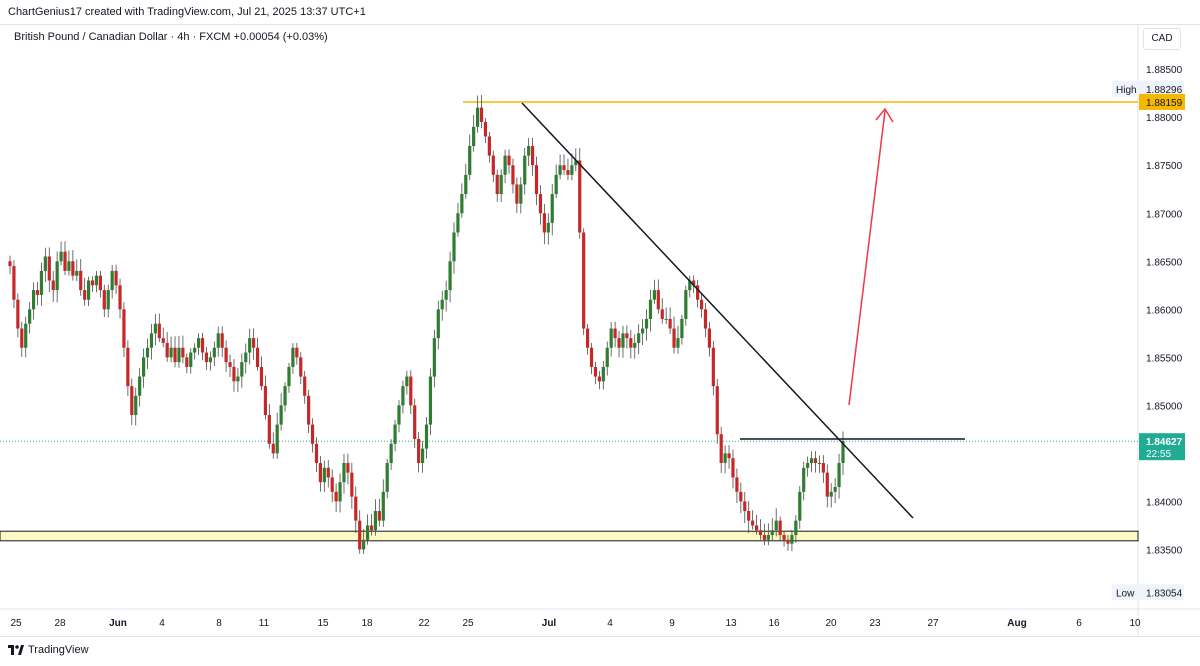 This screenshot has width=1200, height=666. I want to click on time-tick-label: 22, so click(424, 623).